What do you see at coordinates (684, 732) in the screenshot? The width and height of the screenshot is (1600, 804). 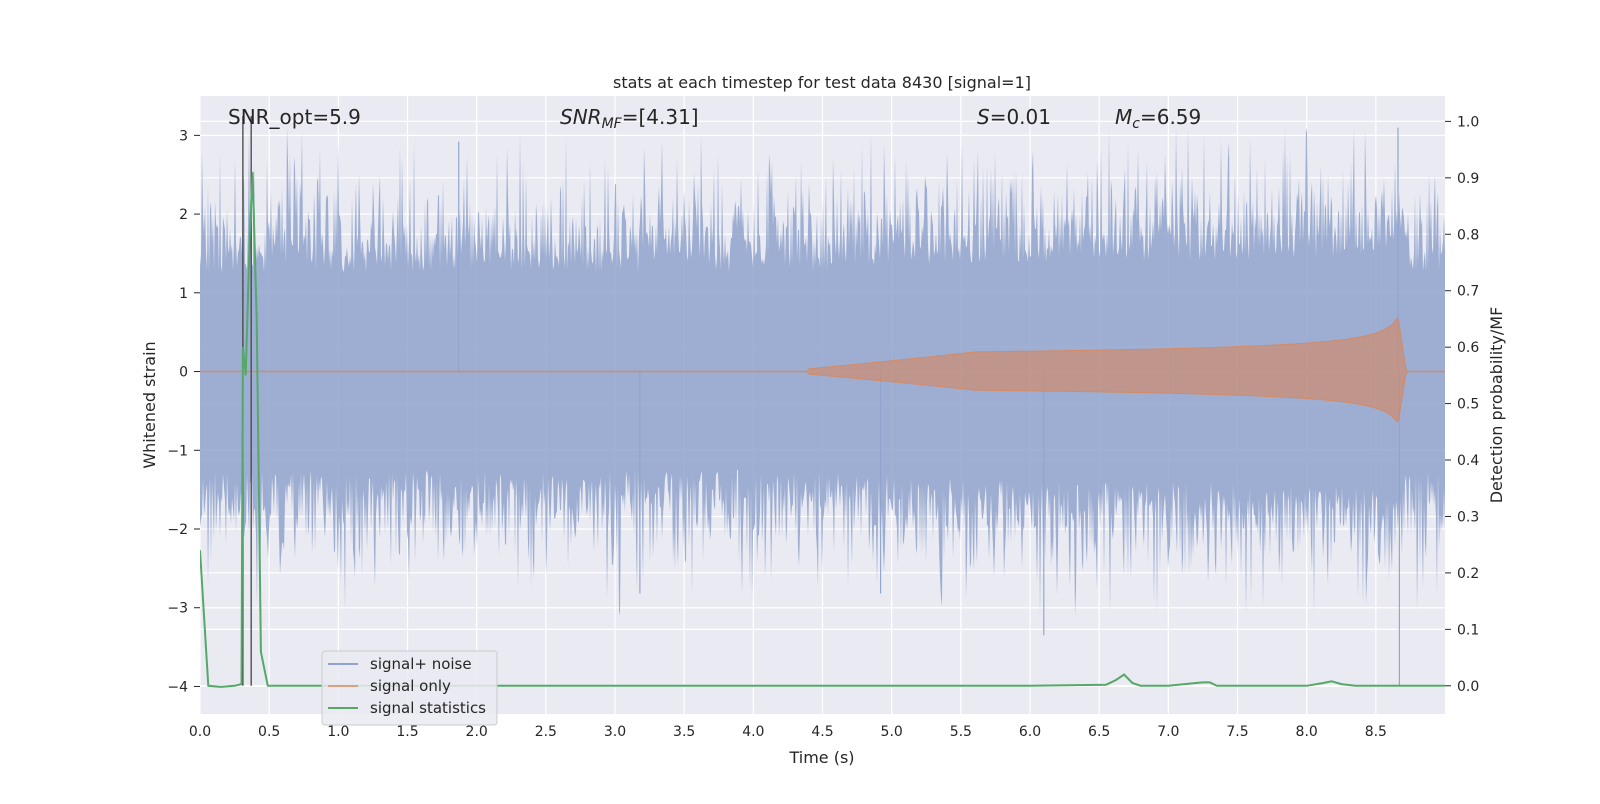 I see `x-tick-label: 3.5` at bounding box center [684, 732].